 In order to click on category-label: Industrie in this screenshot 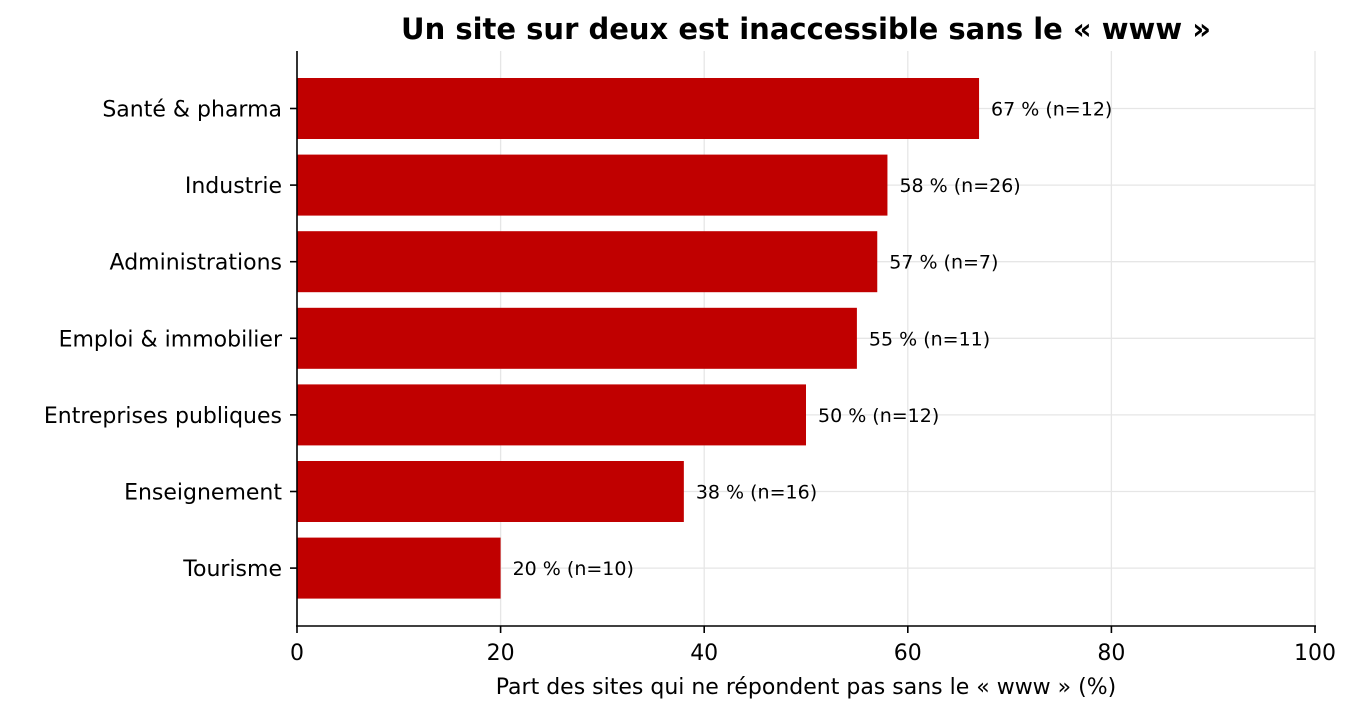, I will do `click(233, 186)`.